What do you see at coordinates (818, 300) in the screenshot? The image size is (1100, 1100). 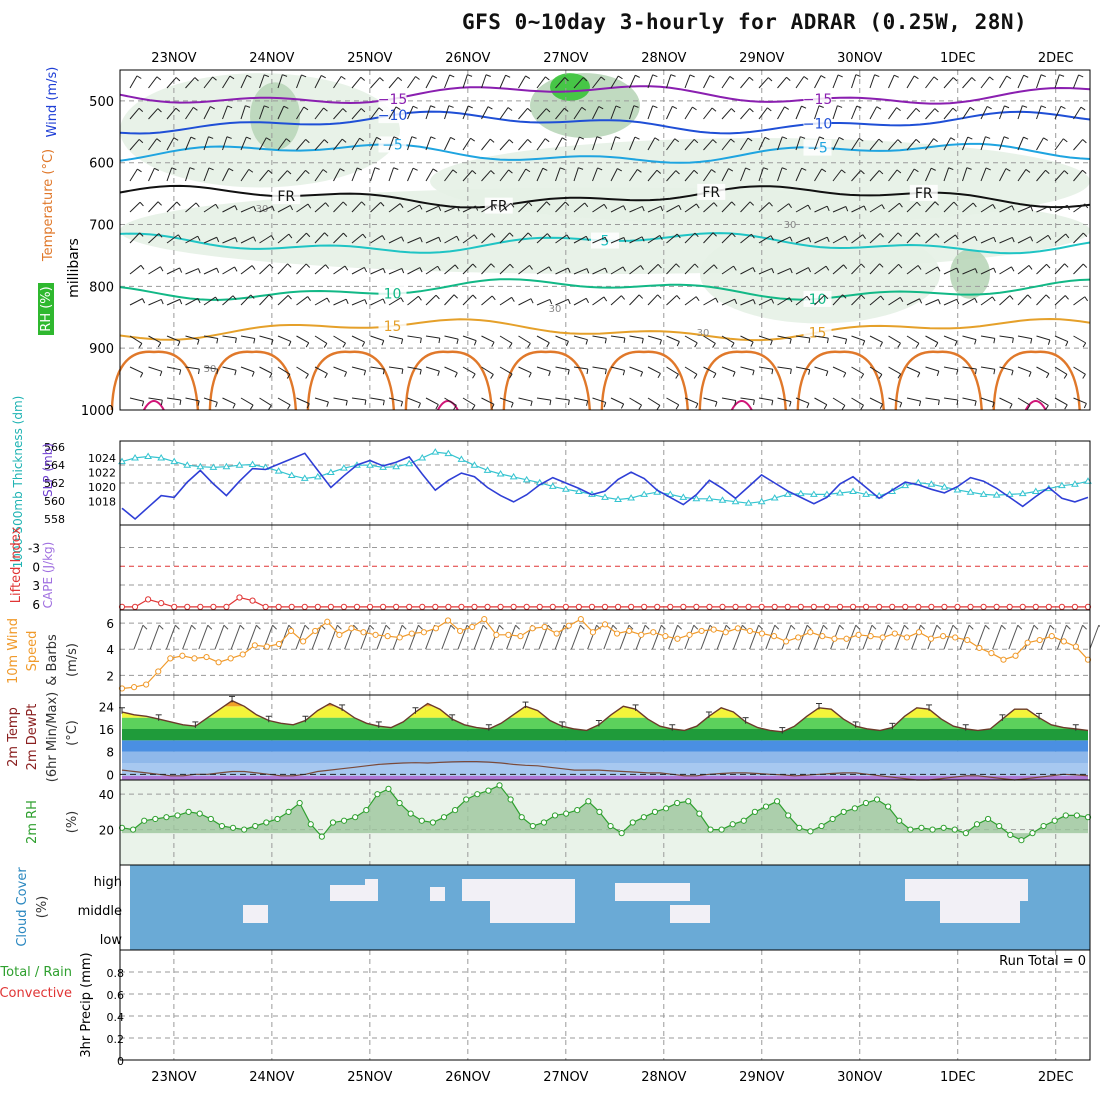 I see `isotherm-label: 10` at bounding box center [818, 300].